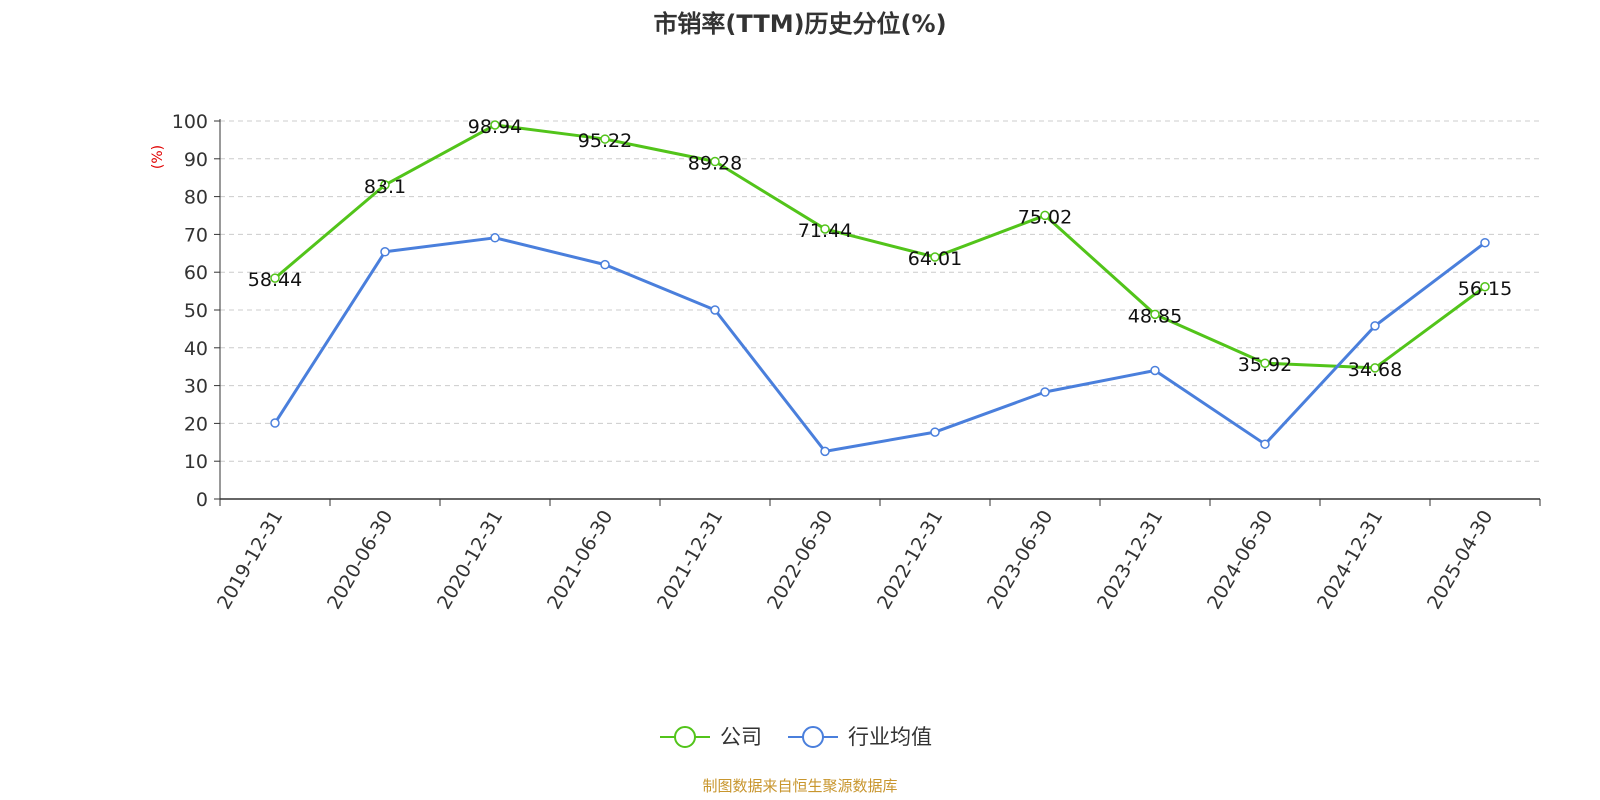  I want to click on legend-marker-company, so click(685, 737).